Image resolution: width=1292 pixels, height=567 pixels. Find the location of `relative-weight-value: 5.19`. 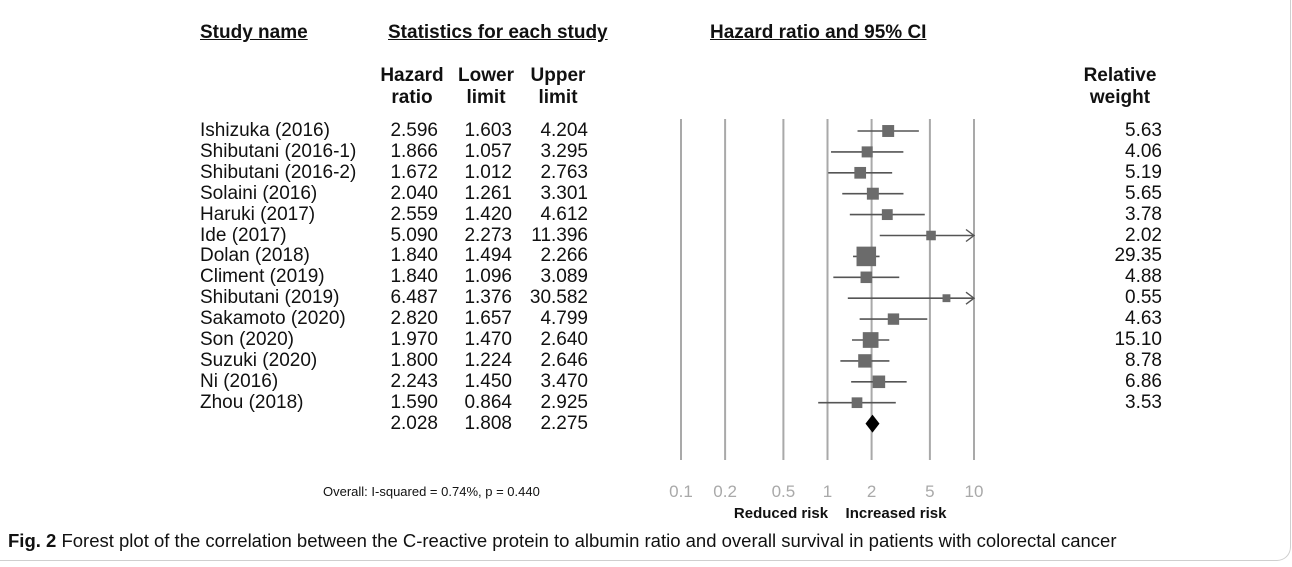

relative-weight-value: 5.19 is located at coordinates (1143, 172).